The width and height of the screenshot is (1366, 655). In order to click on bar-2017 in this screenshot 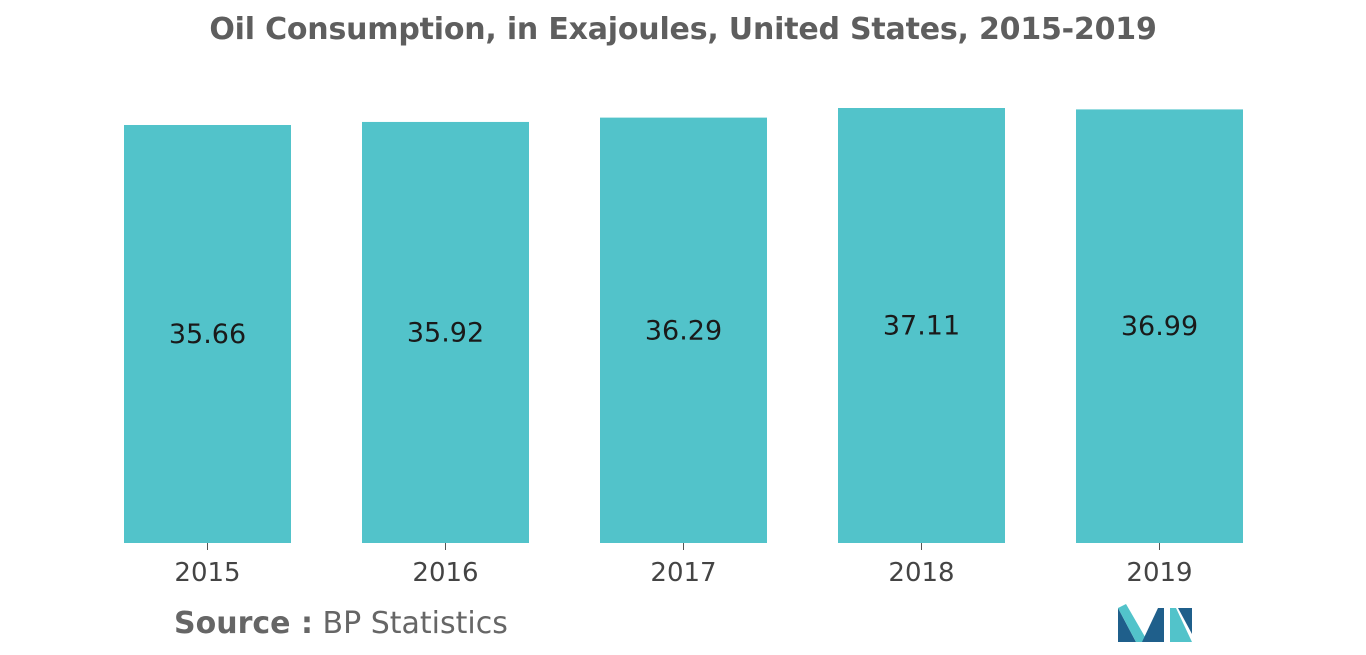, I will do `click(683, 330)`.